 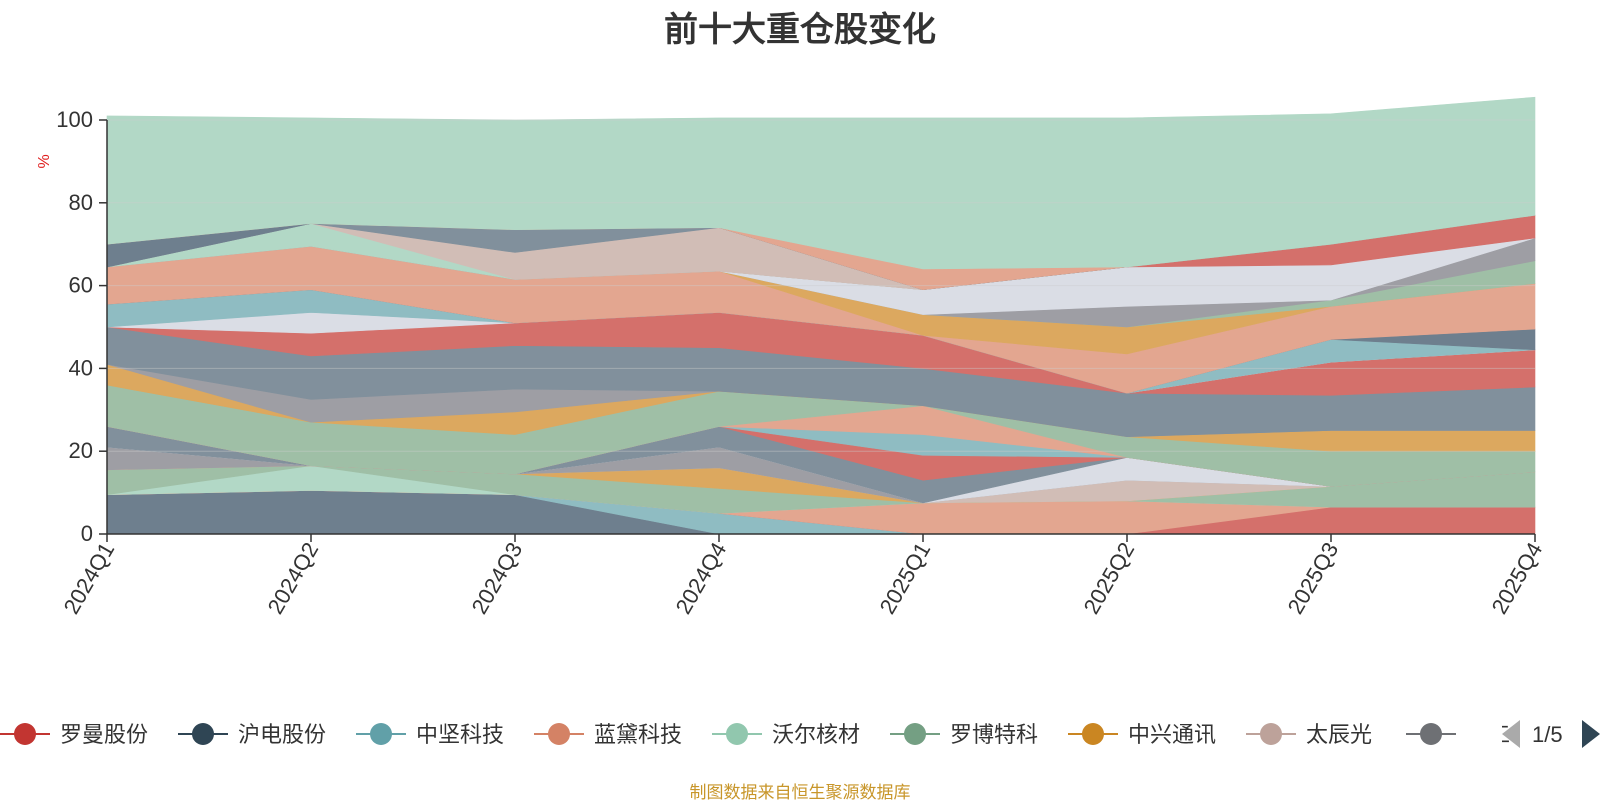 I want to click on legend-label: 罗博特科, so click(x=994, y=734).